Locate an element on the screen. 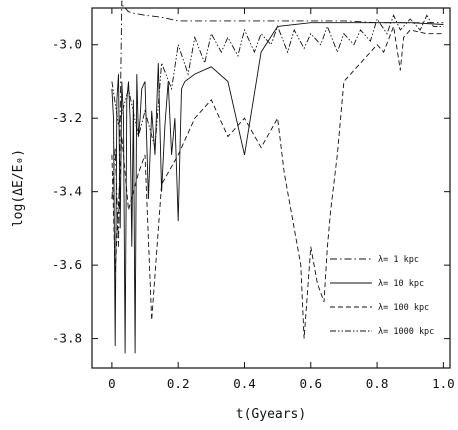 This screenshot has width=458, height=430. legend-label: λ= 1000 kpc is located at coordinates (406, 332).